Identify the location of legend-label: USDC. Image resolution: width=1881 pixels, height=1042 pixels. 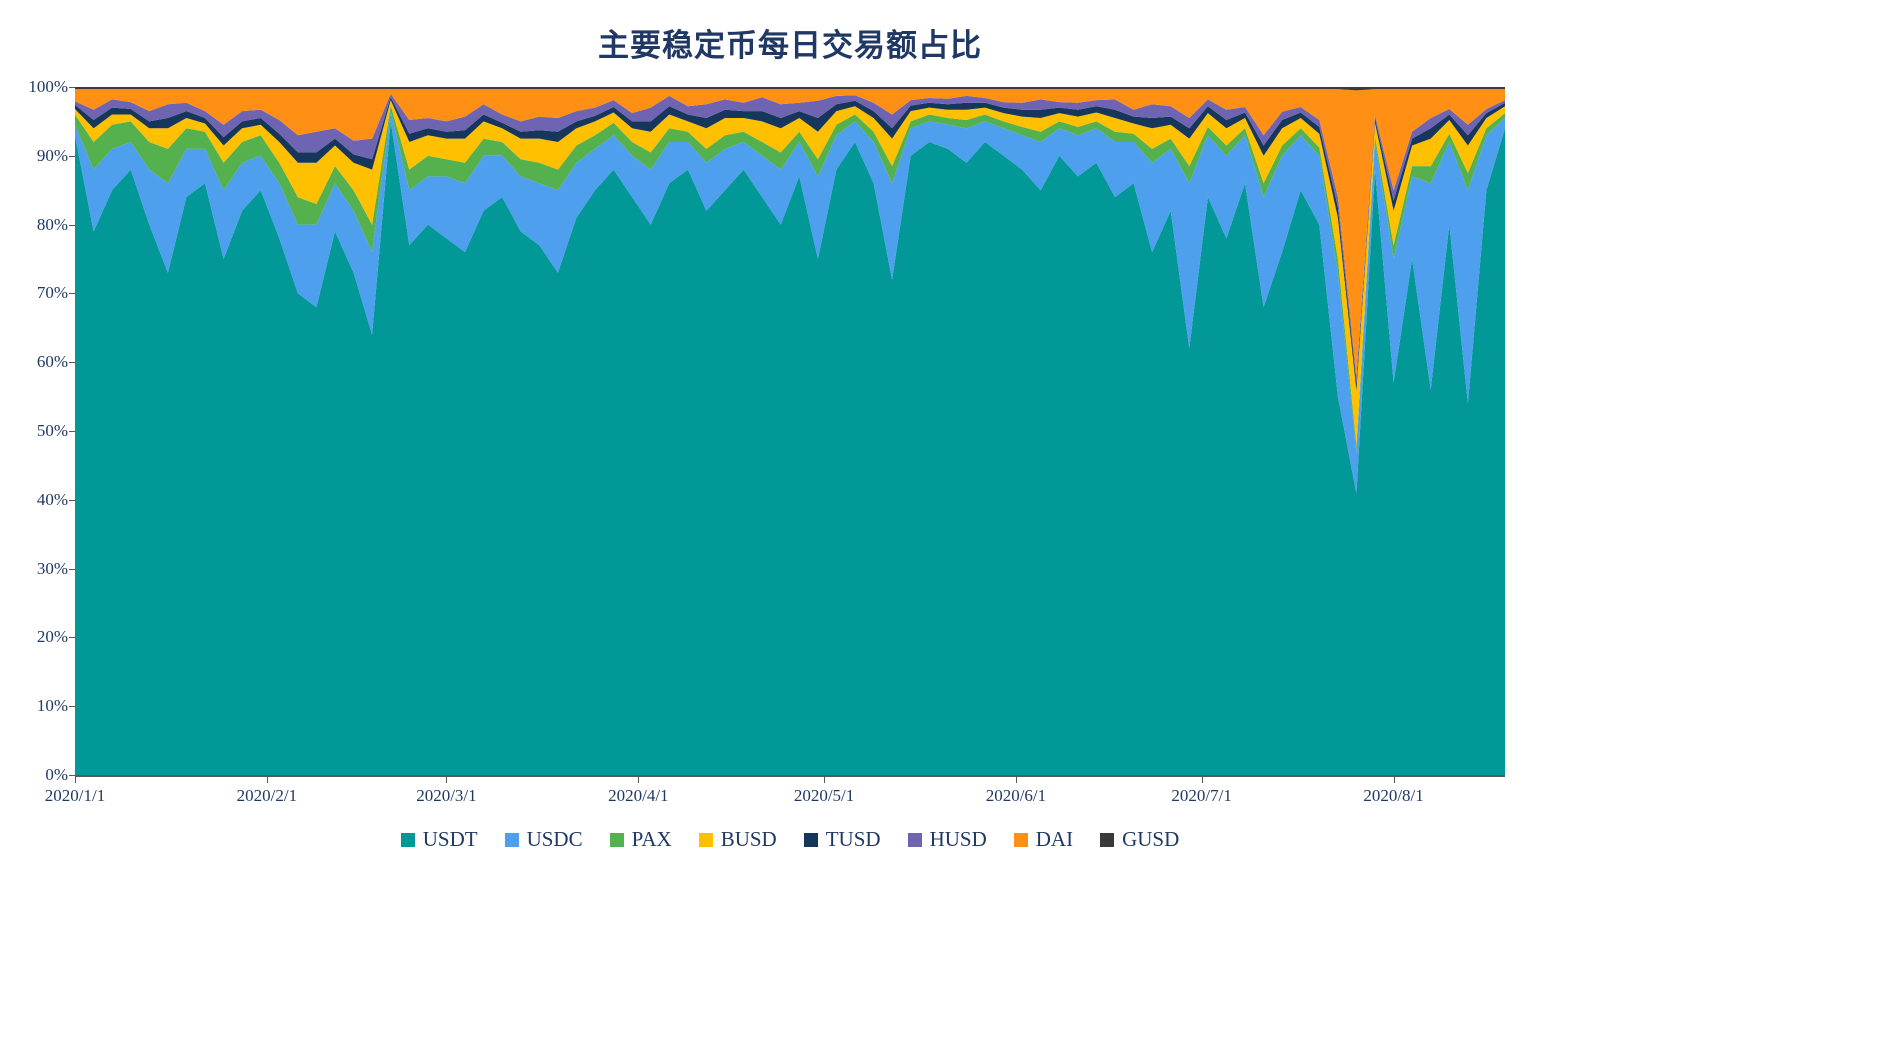
(554, 839).